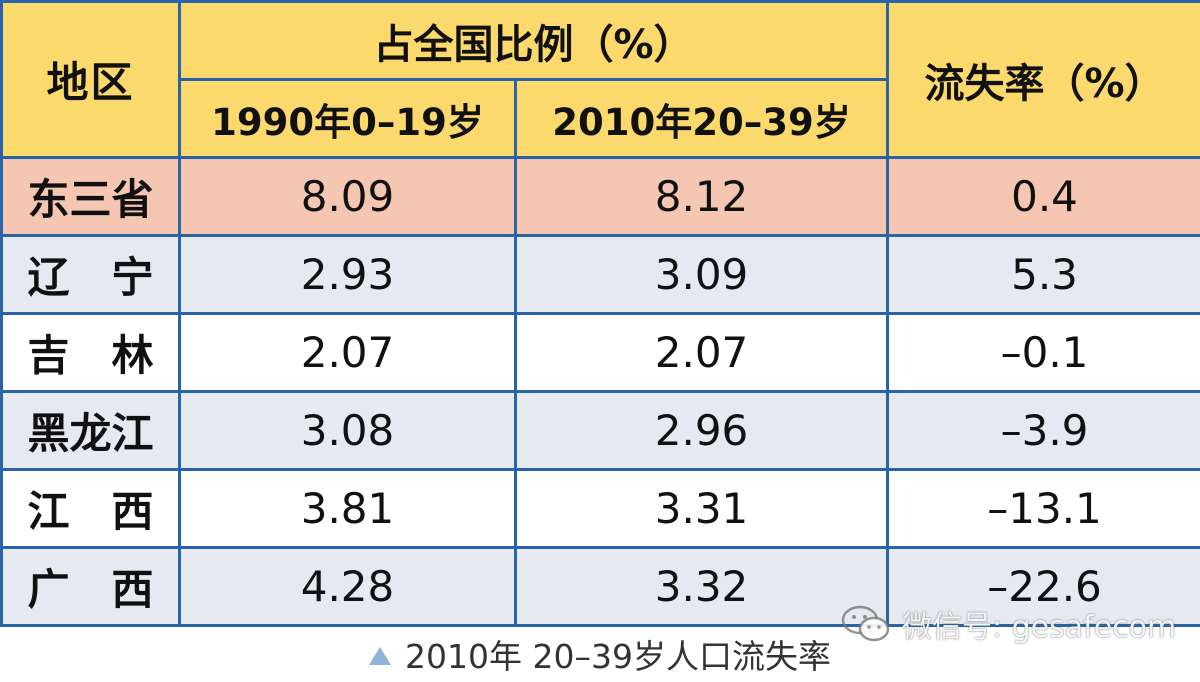  I want to click on share-1990-cell: 3.08, so click(347, 430).